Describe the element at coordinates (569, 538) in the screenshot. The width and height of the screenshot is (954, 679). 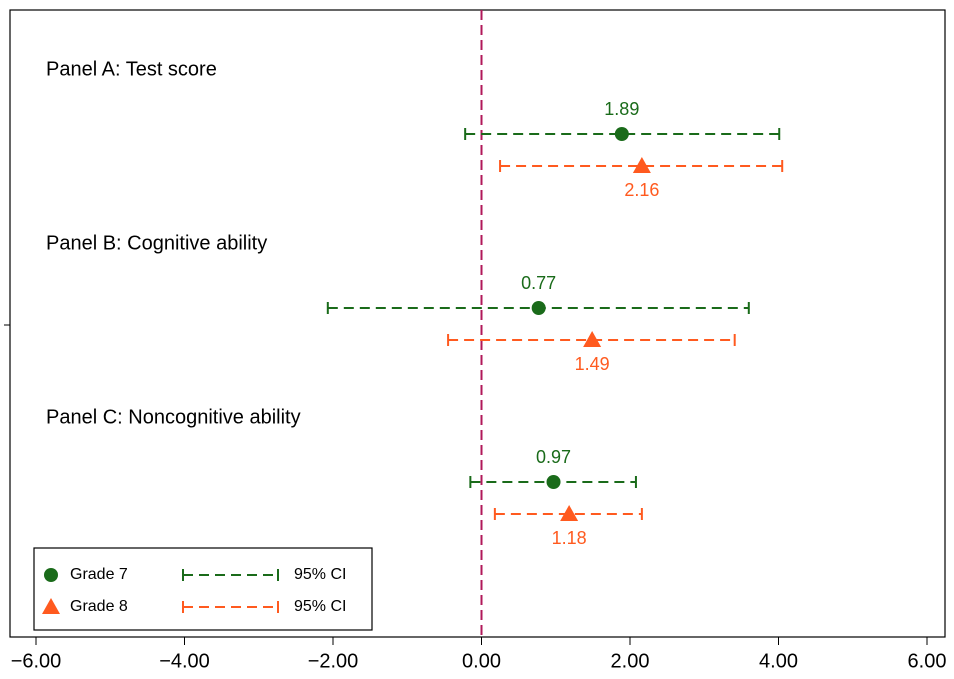
I see `value-label: 1.18` at that location.